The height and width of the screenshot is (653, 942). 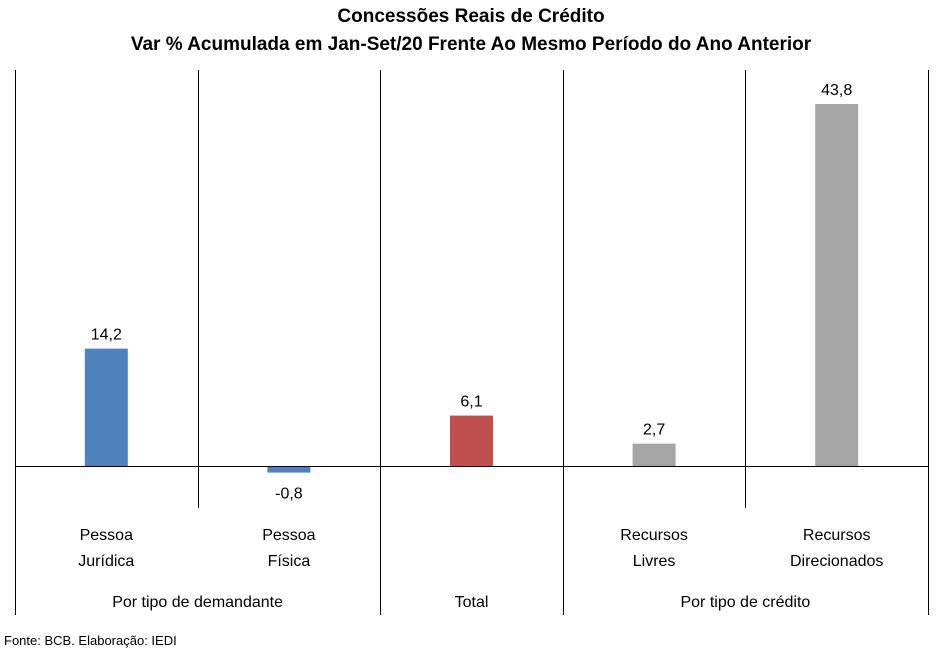 I want to click on data-label: 14,2, so click(x=106, y=335).